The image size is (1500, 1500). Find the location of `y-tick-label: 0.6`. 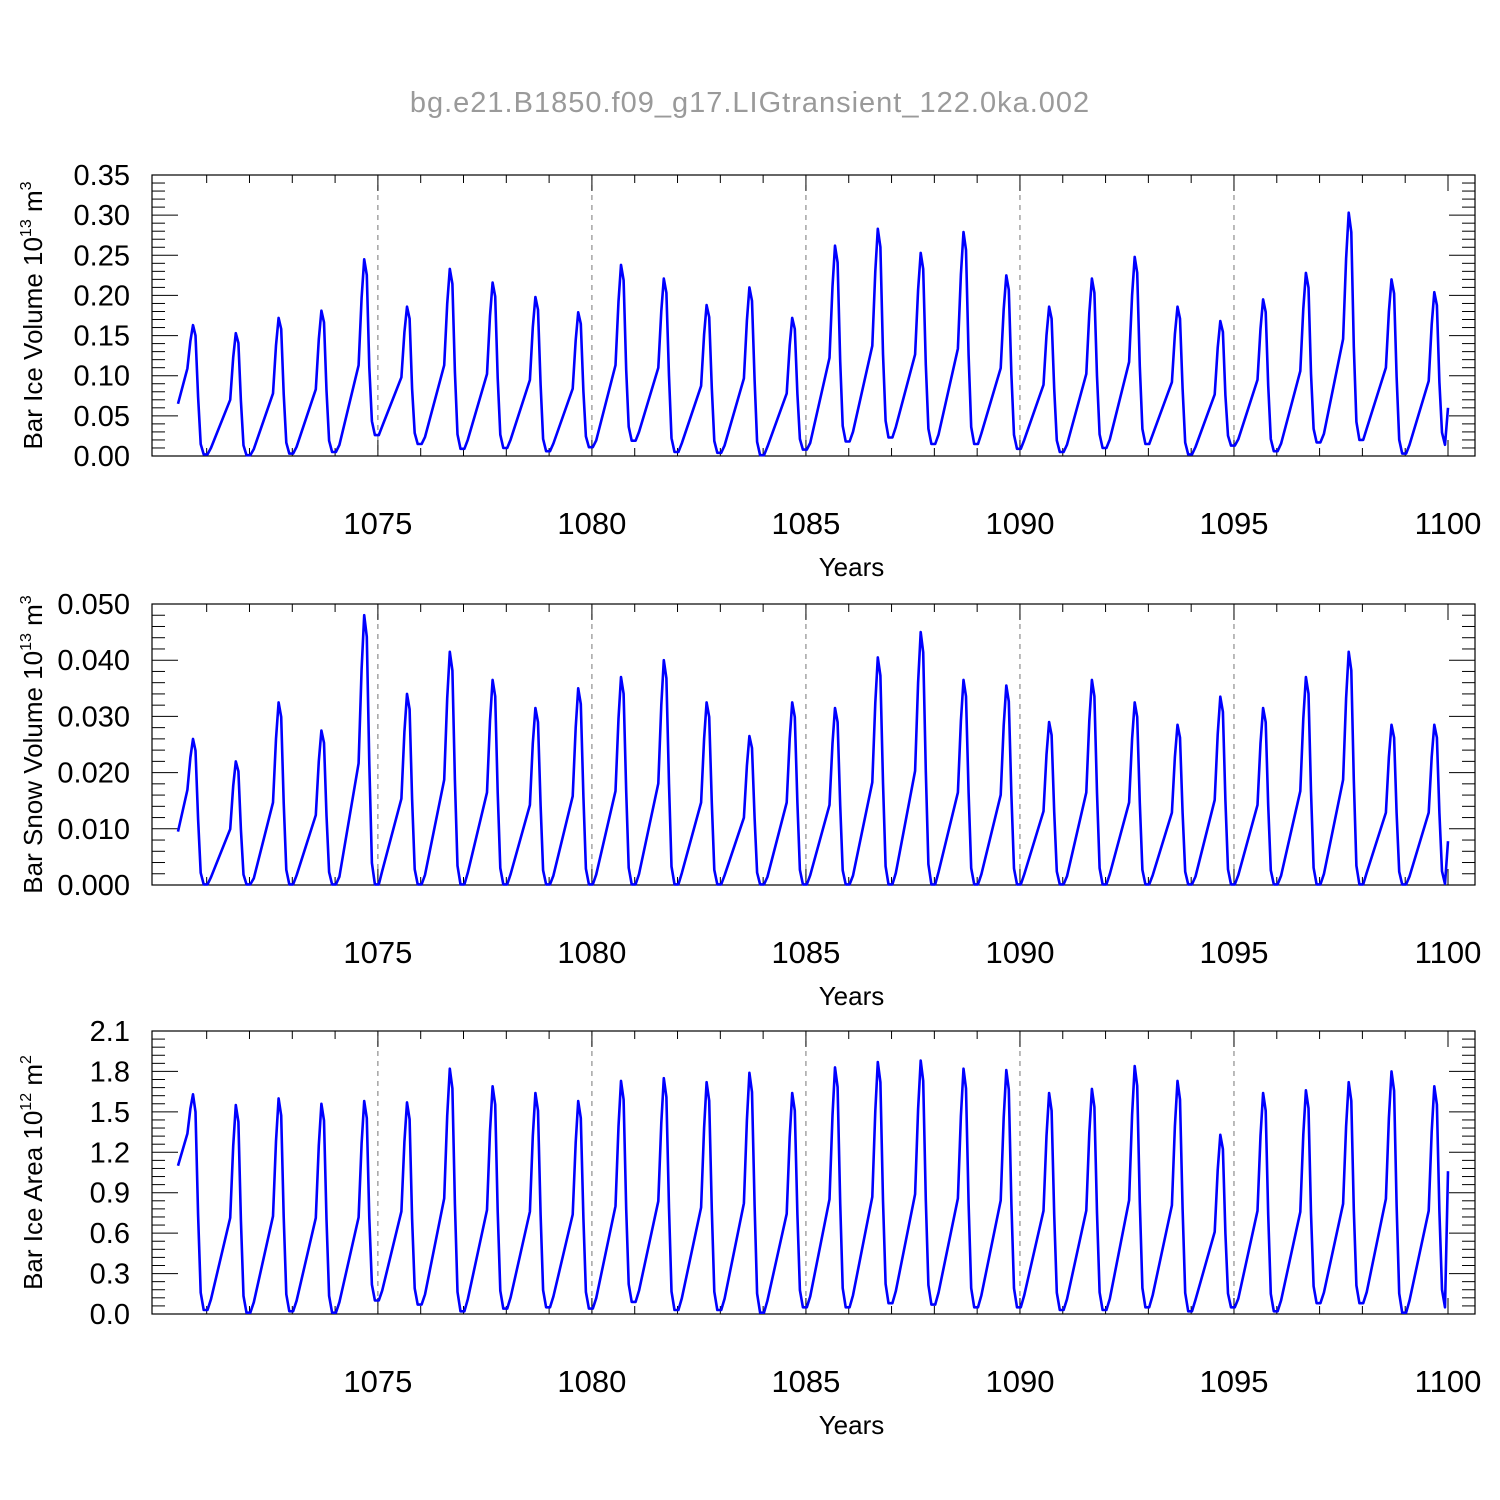

y-tick-label: 0.6 is located at coordinates (110, 1234).